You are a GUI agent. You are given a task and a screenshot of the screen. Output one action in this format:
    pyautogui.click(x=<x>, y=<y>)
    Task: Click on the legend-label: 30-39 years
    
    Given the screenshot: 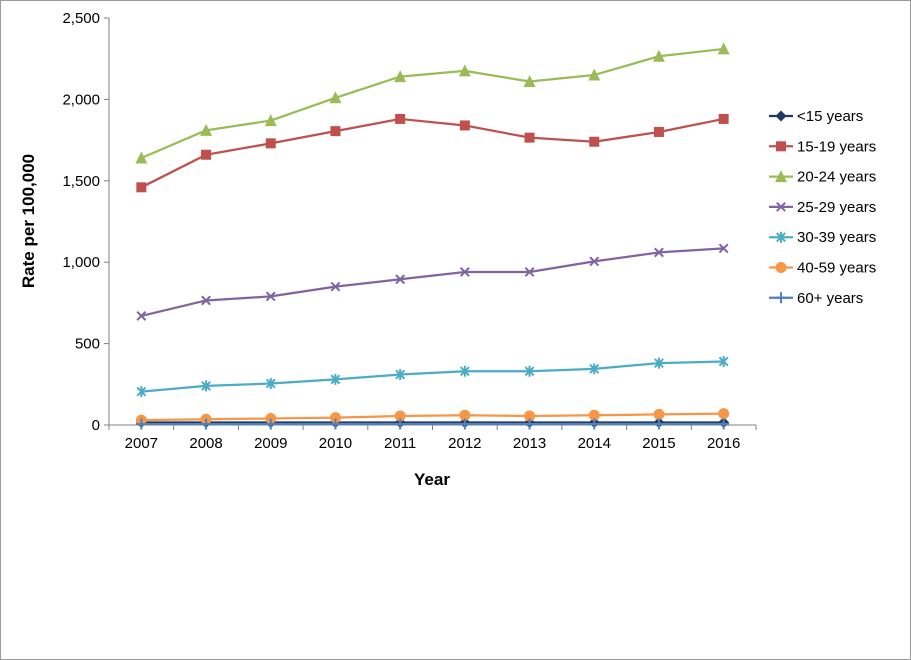 What is the action you would take?
    pyautogui.click(x=836, y=237)
    